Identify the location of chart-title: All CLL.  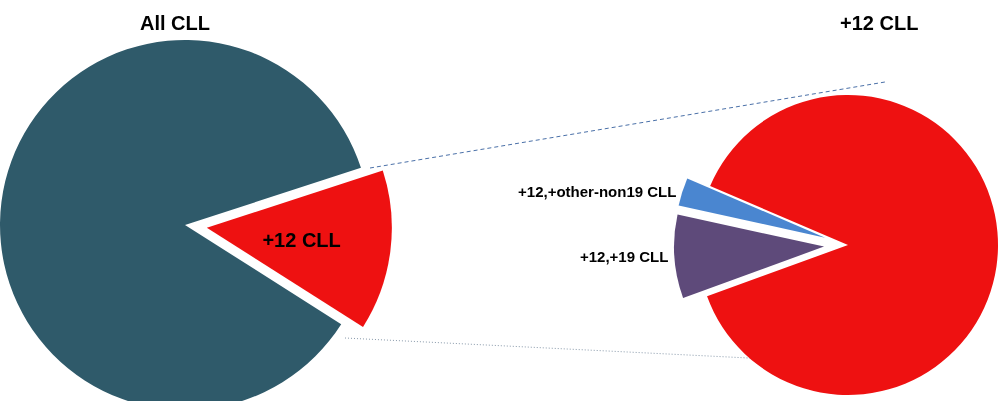
(175, 23).